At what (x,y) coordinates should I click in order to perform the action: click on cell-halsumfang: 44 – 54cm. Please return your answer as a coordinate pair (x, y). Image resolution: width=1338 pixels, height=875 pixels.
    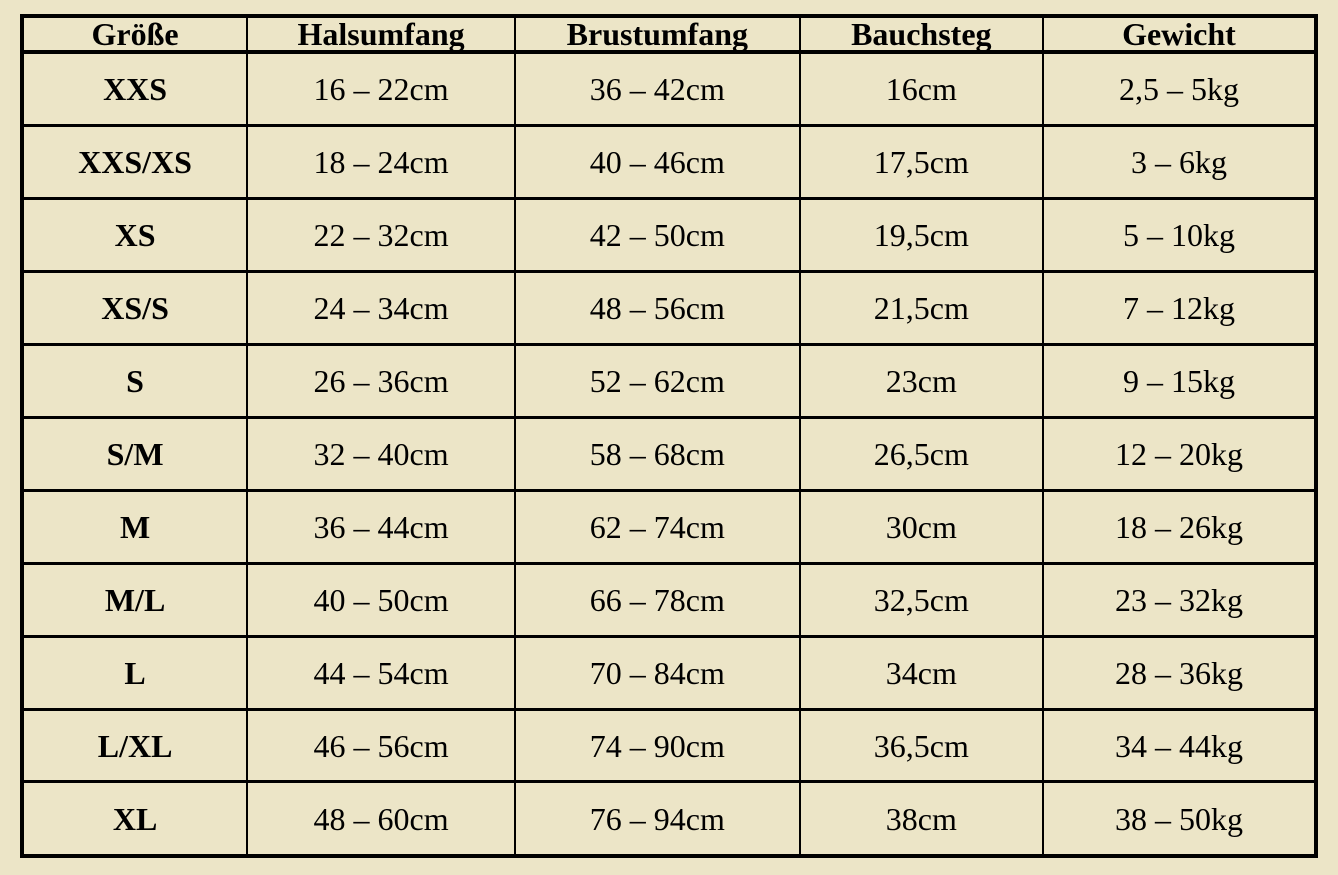
    Looking at the image, I should click on (381, 672).